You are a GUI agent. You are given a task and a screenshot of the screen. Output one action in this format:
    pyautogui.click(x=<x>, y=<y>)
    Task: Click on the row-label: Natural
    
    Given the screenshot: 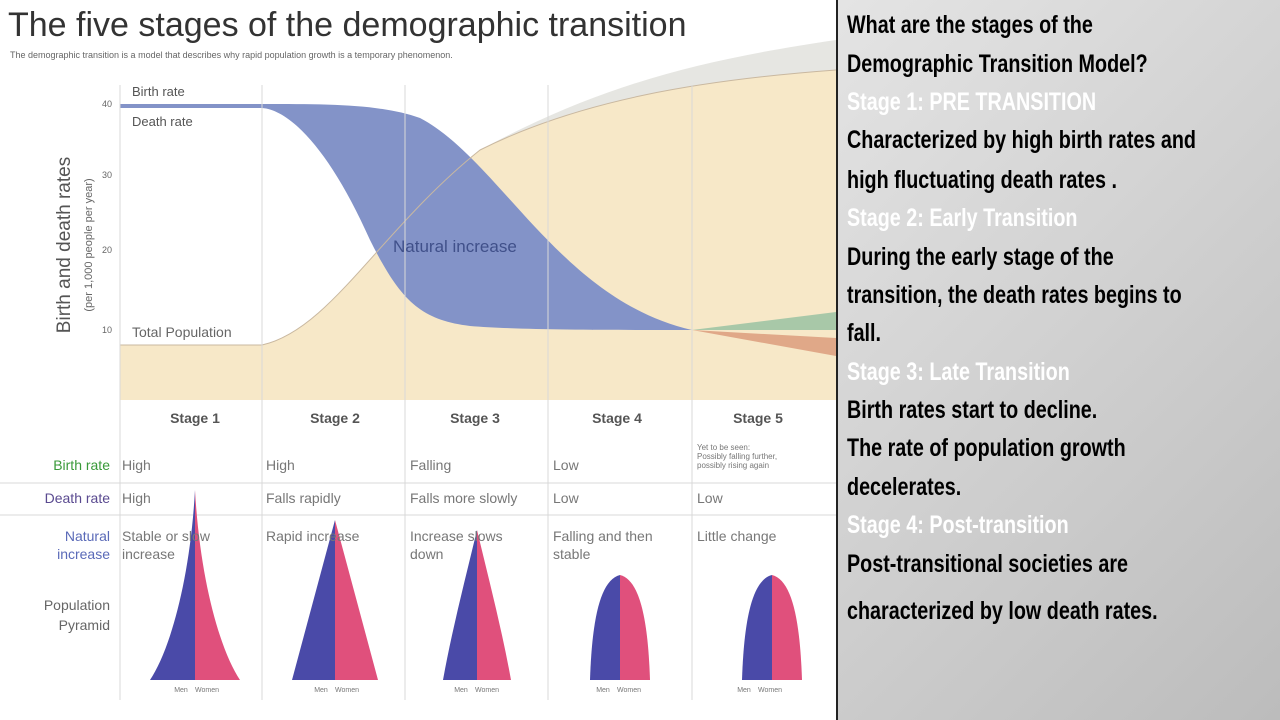 What is the action you would take?
    pyautogui.click(x=87, y=536)
    